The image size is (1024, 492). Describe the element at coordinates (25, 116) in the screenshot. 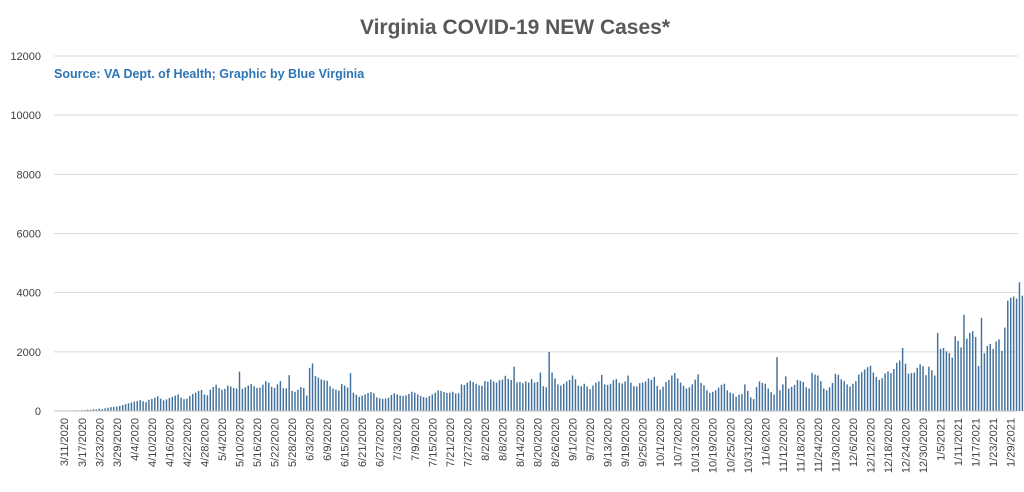

I see `y-tick-label: 10000` at that location.